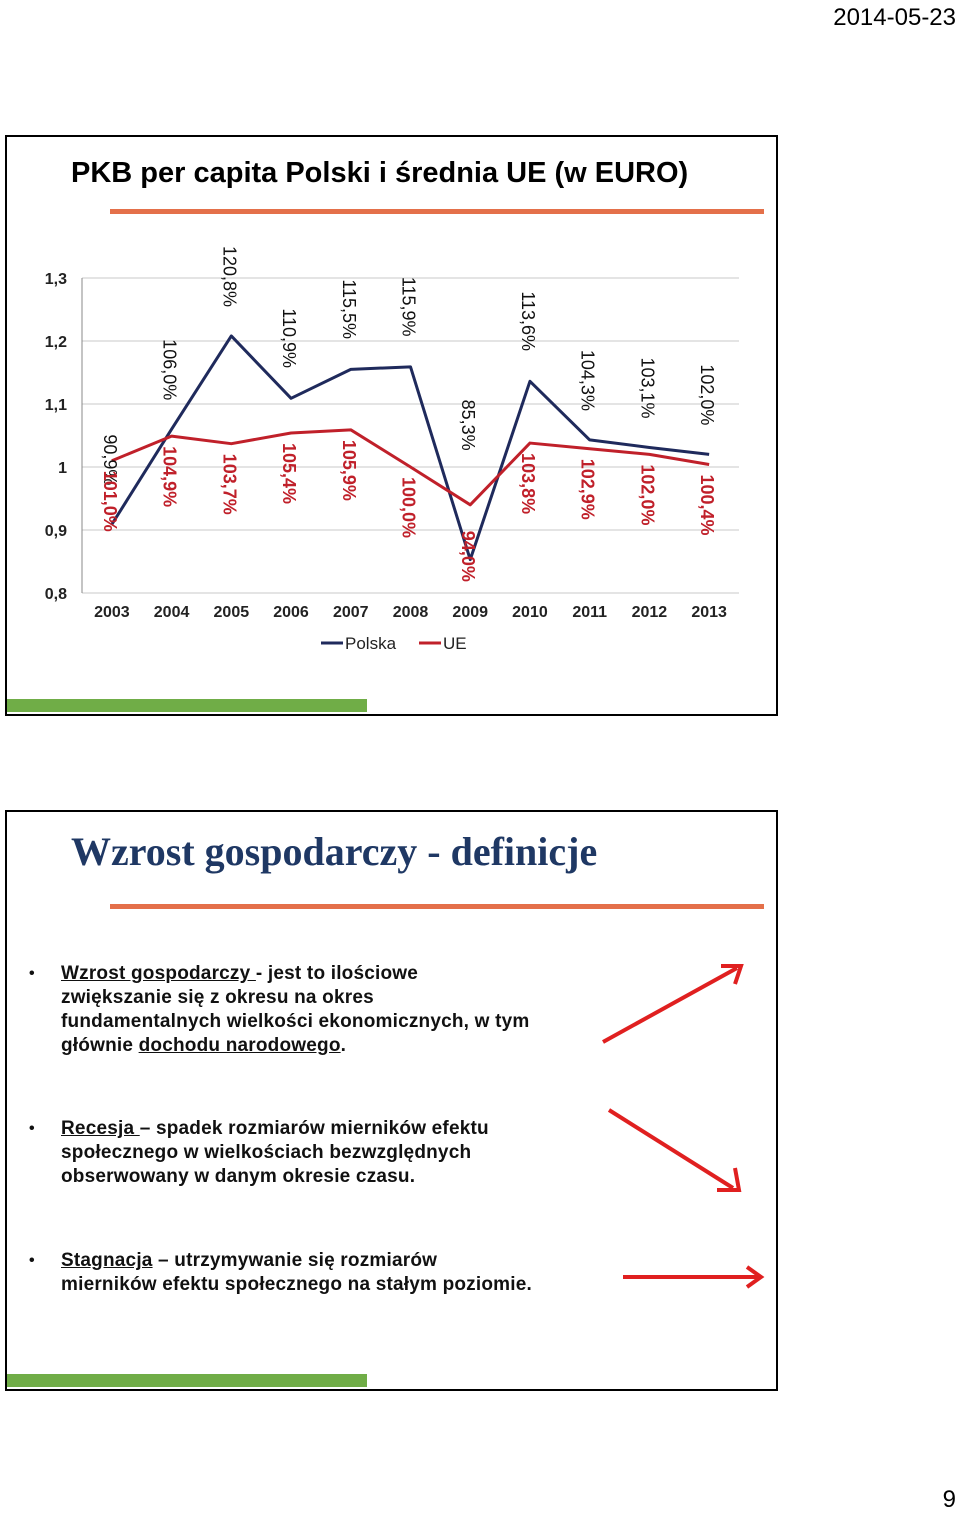 Image resolution: width=960 pixels, height=1526 pixels. What do you see at coordinates (229, 276) in the screenshot?
I see `data-label-polska: 120,8%` at bounding box center [229, 276].